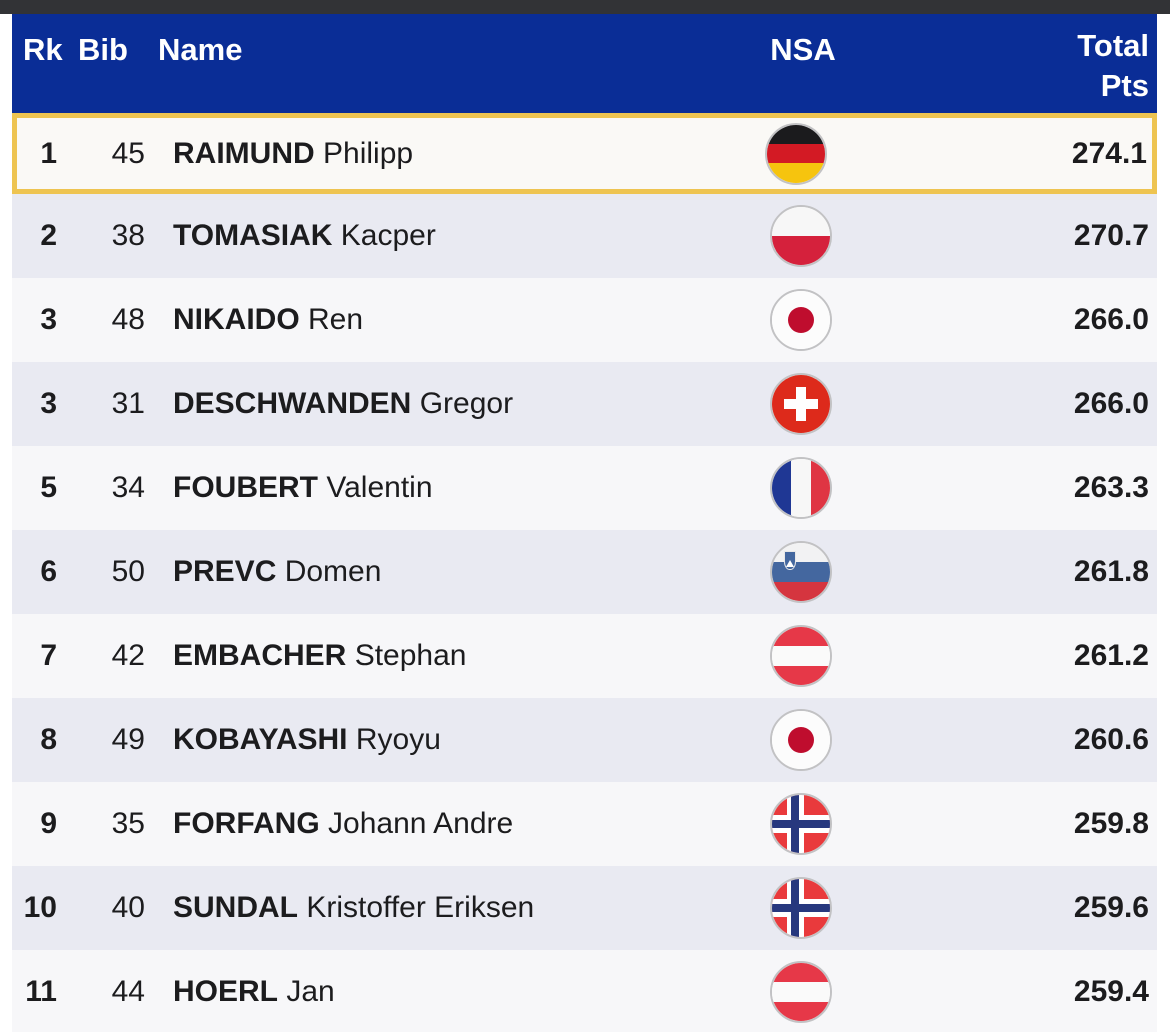 Image resolution: width=1170 pixels, height=1032 pixels. I want to click on bib-cell: 34, so click(128, 487).